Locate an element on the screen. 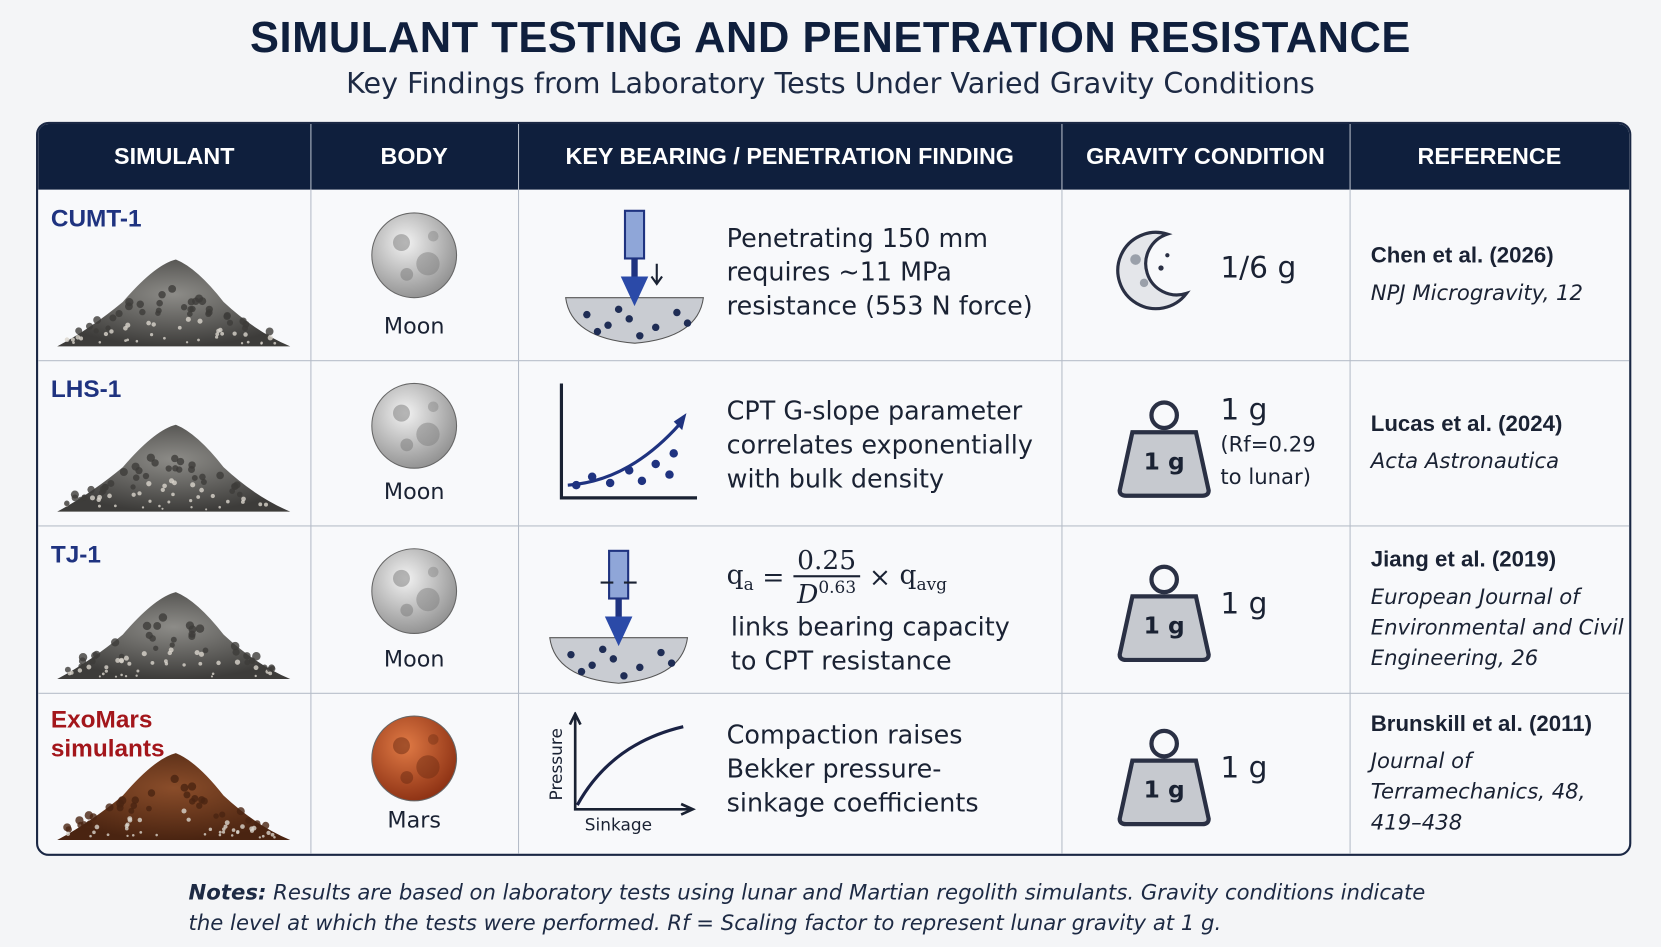 The width and height of the screenshot is (1661, 947). formula-rhs: qavg is located at coordinates (923, 577).